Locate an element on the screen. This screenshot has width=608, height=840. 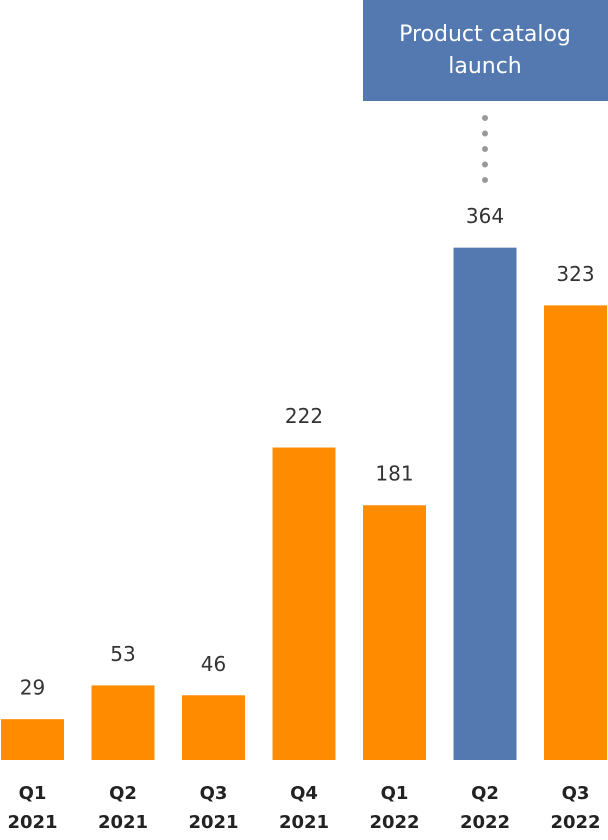
annotation-text: launch is located at coordinates (485, 66).